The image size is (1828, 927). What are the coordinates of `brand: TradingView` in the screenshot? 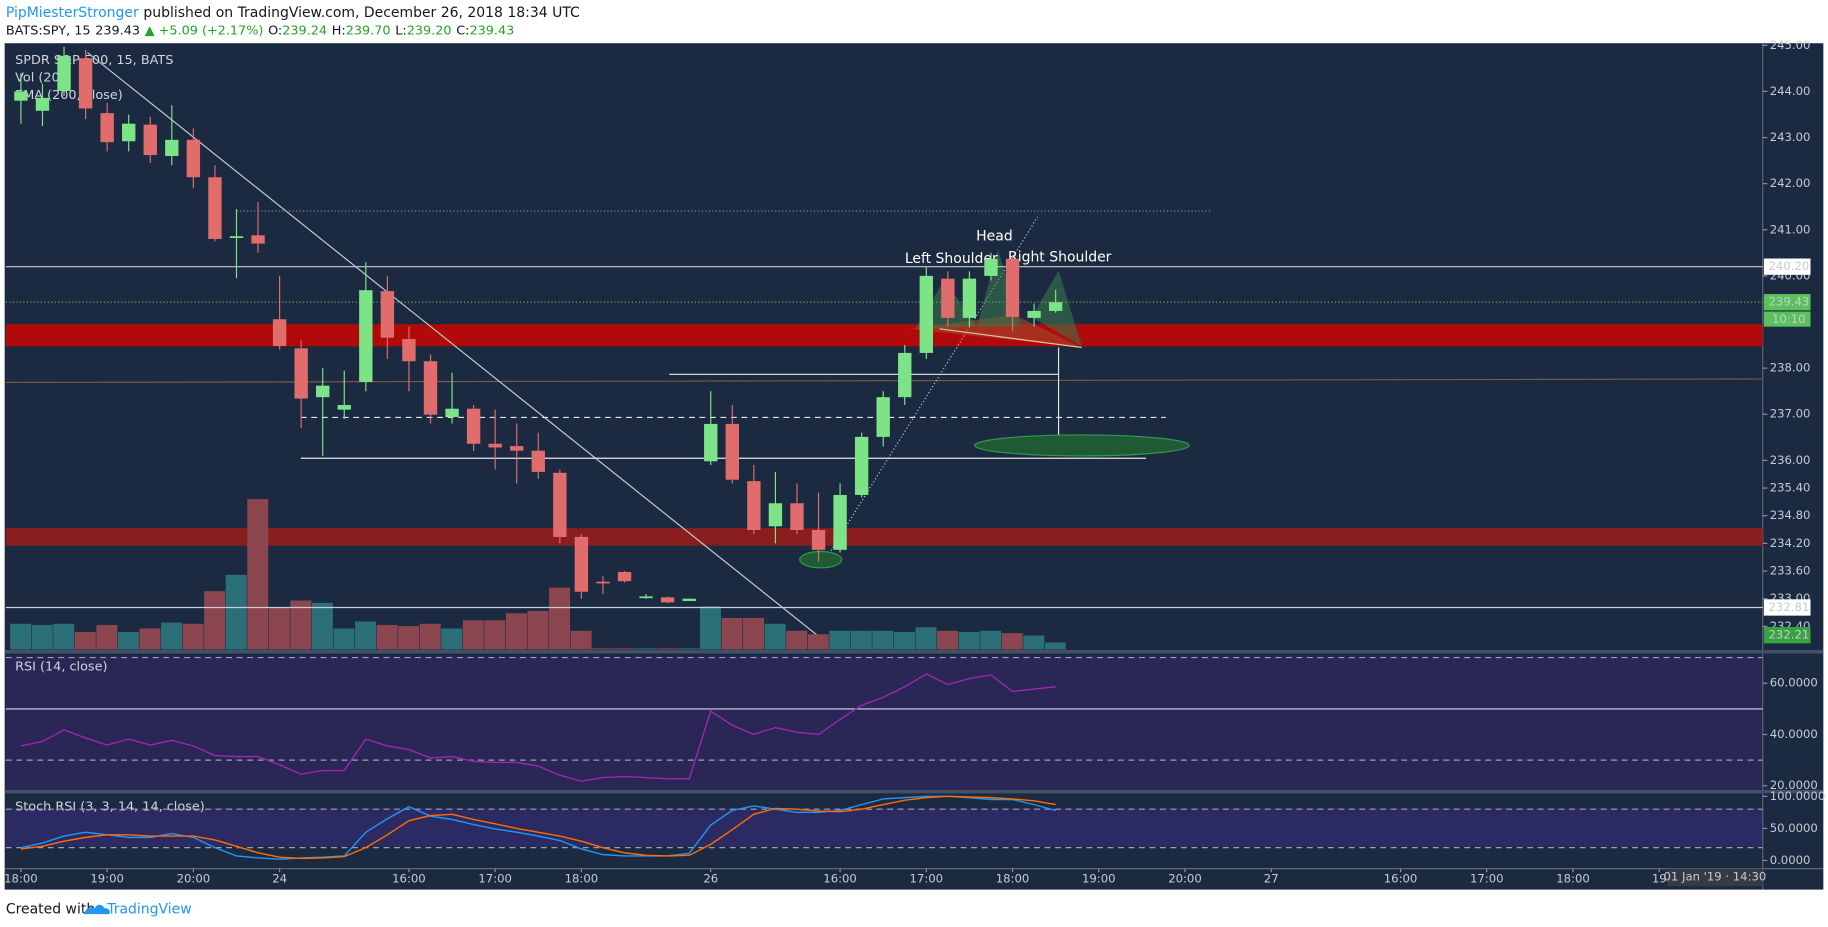 It's located at (148, 909).